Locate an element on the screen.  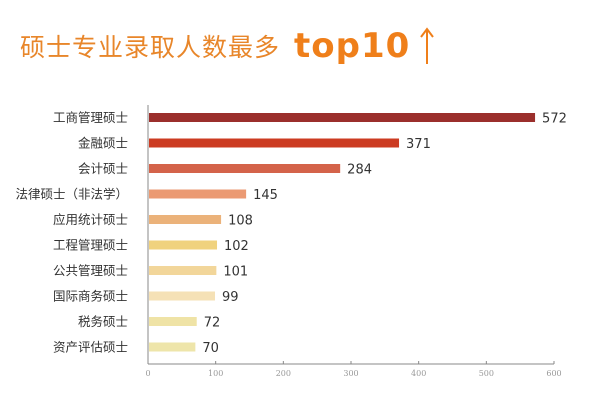
x-tick-label: 200 is located at coordinates (283, 373).